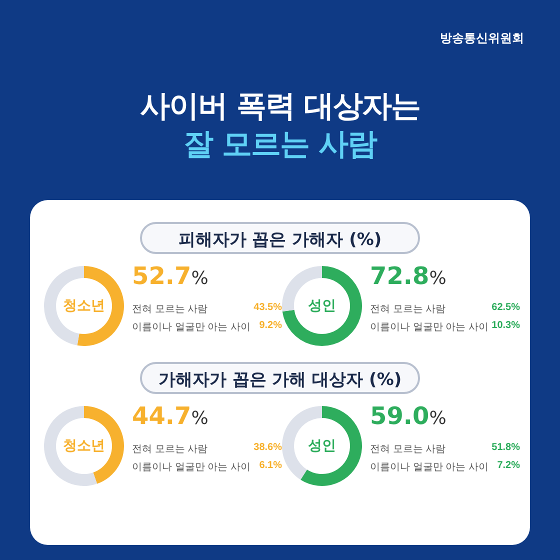  Describe the element at coordinates (408, 416) in the screenshot. I see `data-label: 59.0%` at that location.